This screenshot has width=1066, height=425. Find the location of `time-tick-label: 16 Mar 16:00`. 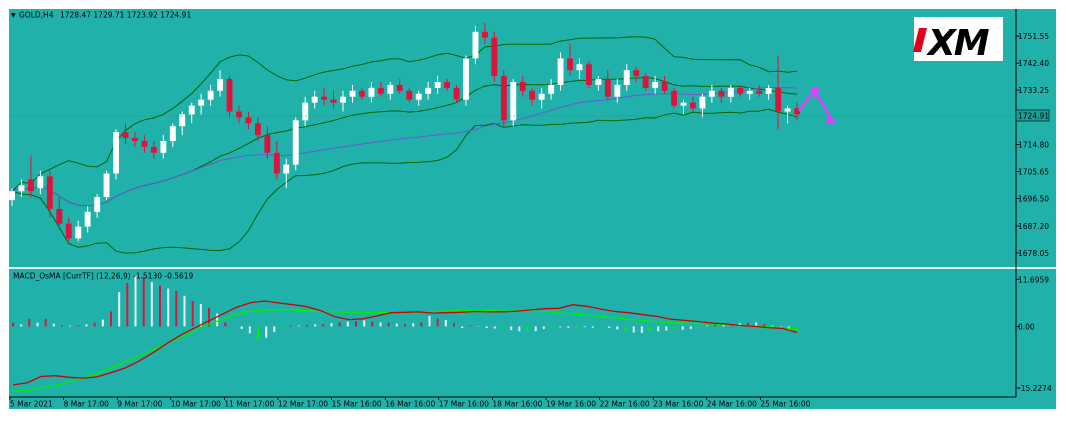

time-tick-label: 16 Mar 16:00 is located at coordinates (410, 404).